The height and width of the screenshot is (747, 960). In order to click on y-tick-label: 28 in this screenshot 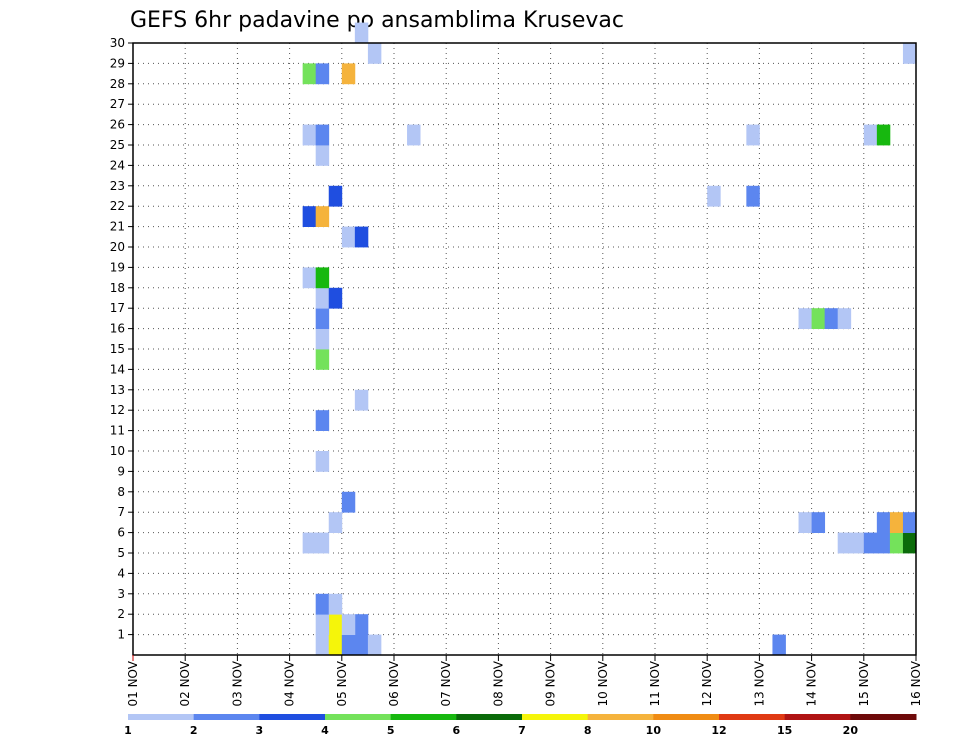, I will do `click(117, 84)`.